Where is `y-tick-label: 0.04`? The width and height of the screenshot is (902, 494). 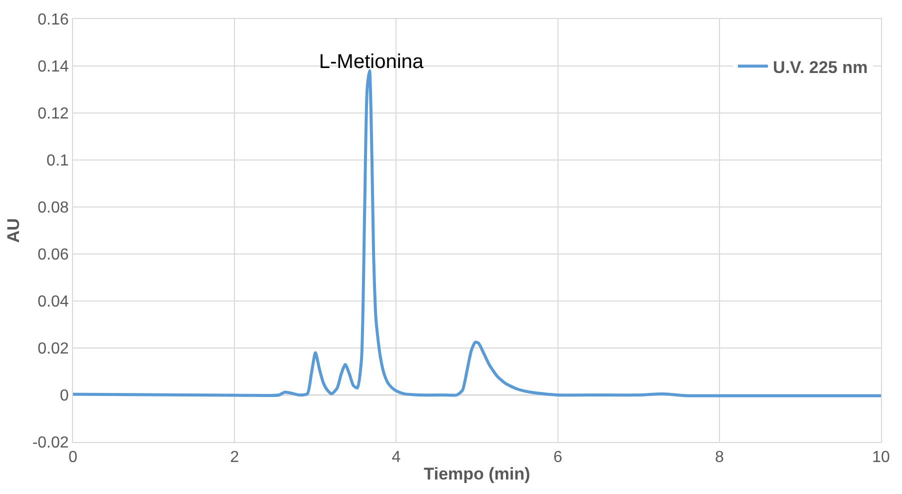
y-tick-label: 0.04 is located at coordinates (53, 302).